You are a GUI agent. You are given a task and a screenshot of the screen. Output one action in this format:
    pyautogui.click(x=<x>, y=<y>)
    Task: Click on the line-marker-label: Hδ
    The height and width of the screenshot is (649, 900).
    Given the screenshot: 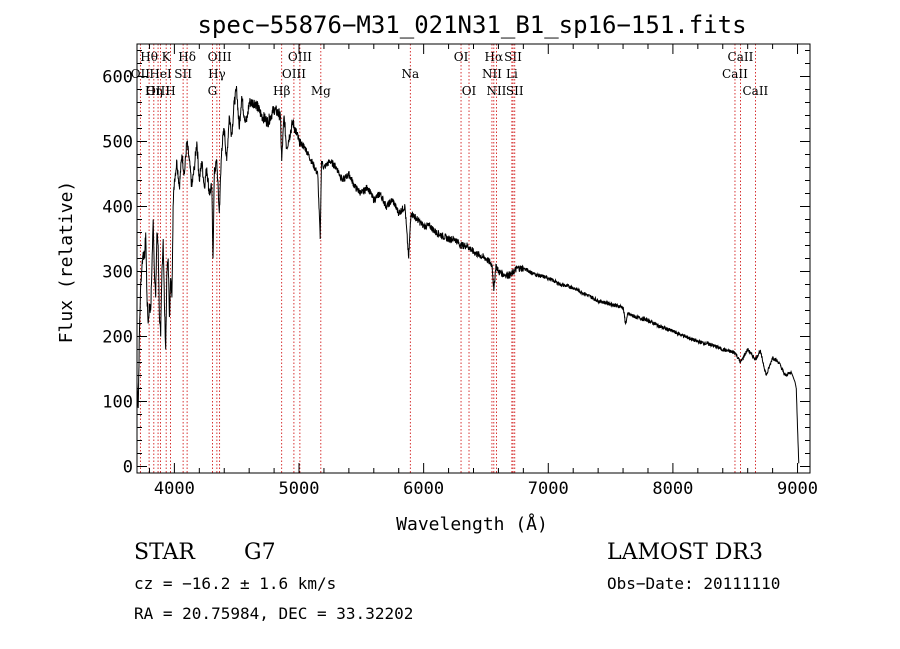 What is the action you would take?
    pyautogui.click(x=187, y=57)
    